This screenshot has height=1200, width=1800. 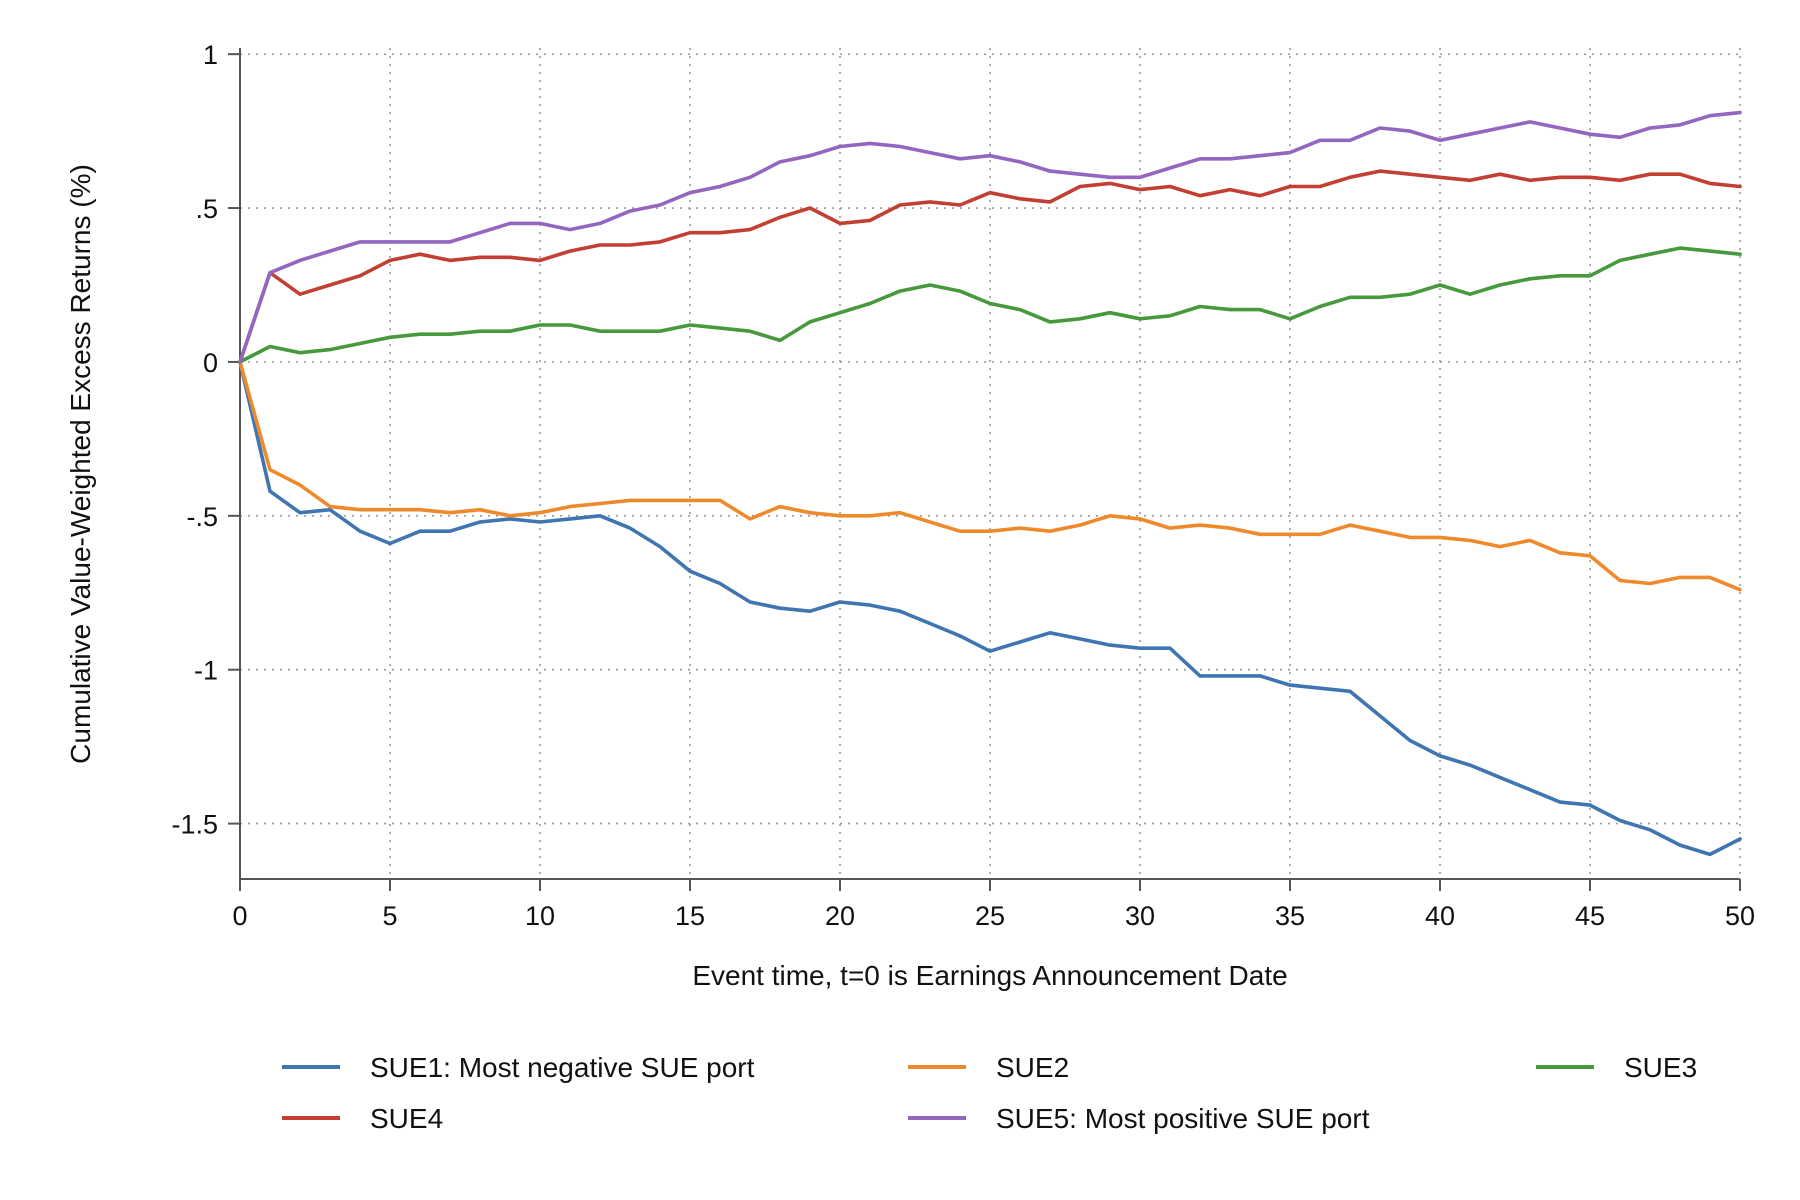 What do you see at coordinates (1660, 1067) in the screenshot?
I see `legend-label: SUE3` at bounding box center [1660, 1067].